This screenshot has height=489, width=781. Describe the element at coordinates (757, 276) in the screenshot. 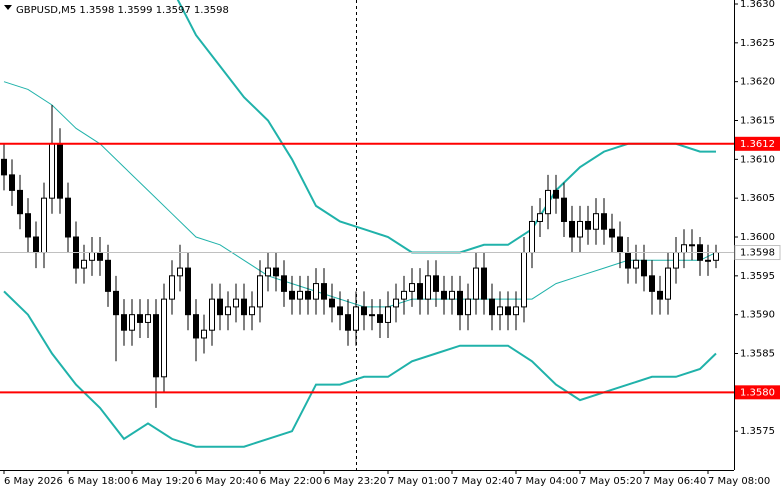

I see `y-tick-label: 1.3595` at that location.